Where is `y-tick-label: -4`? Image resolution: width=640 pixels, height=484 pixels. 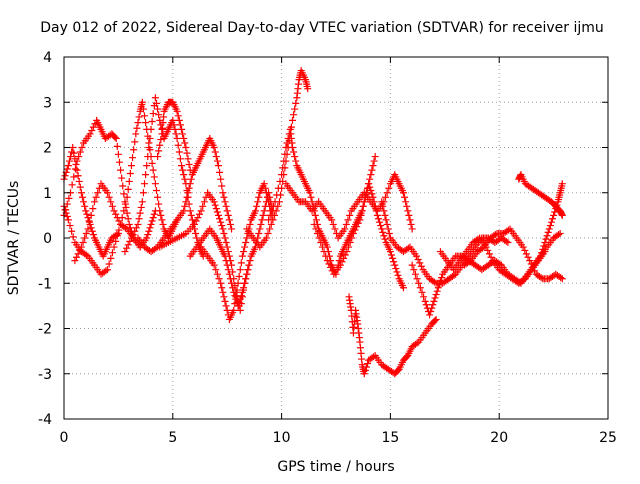 y-tick-label: -4 is located at coordinates (45, 420).